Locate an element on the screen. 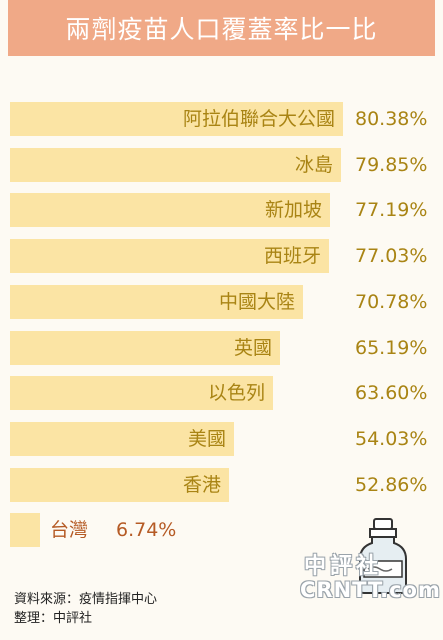 The image size is (443, 640). watermark-chinese: 中評社 is located at coordinates (343, 566).